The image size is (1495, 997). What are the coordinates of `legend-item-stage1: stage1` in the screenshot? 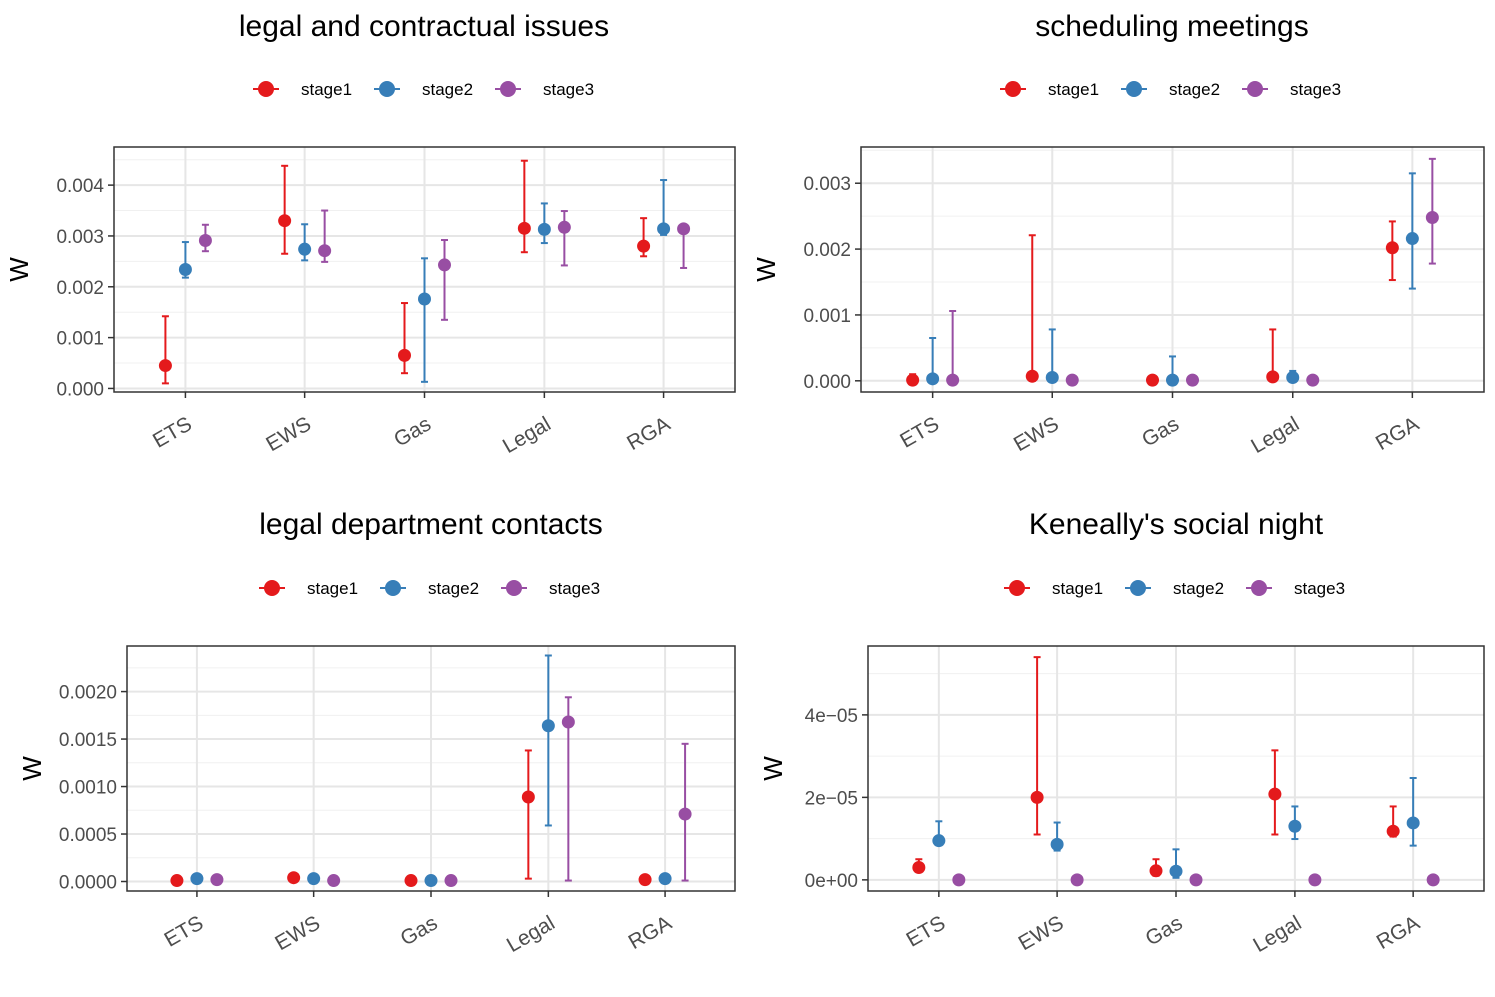 It's located at (1053, 588).